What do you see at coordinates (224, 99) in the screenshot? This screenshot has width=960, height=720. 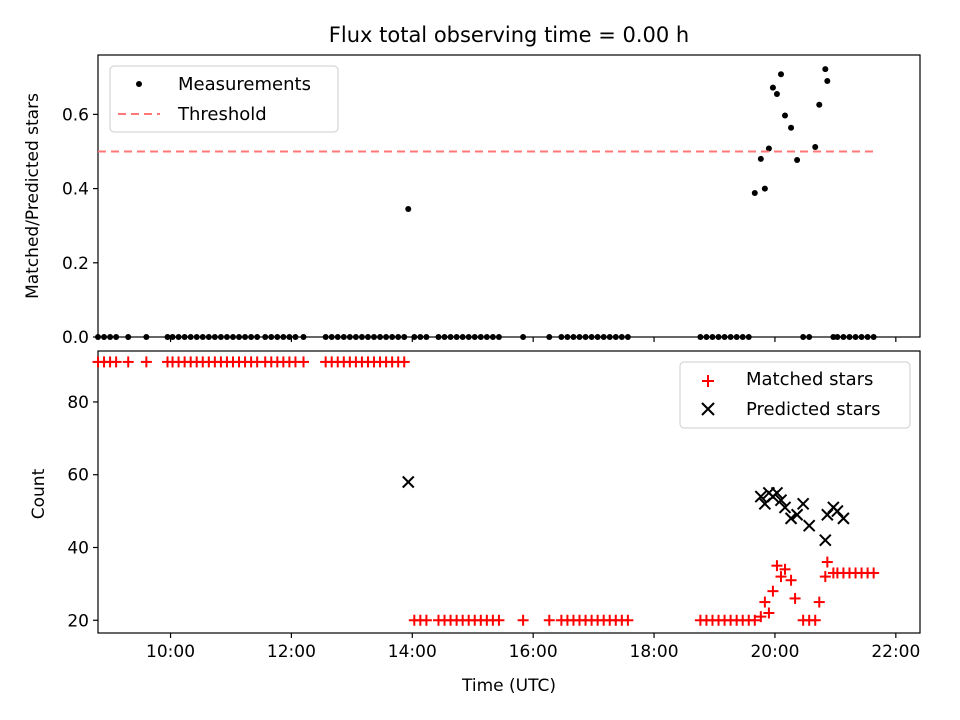 I see `top-legend: Measurements Threshold` at bounding box center [224, 99].